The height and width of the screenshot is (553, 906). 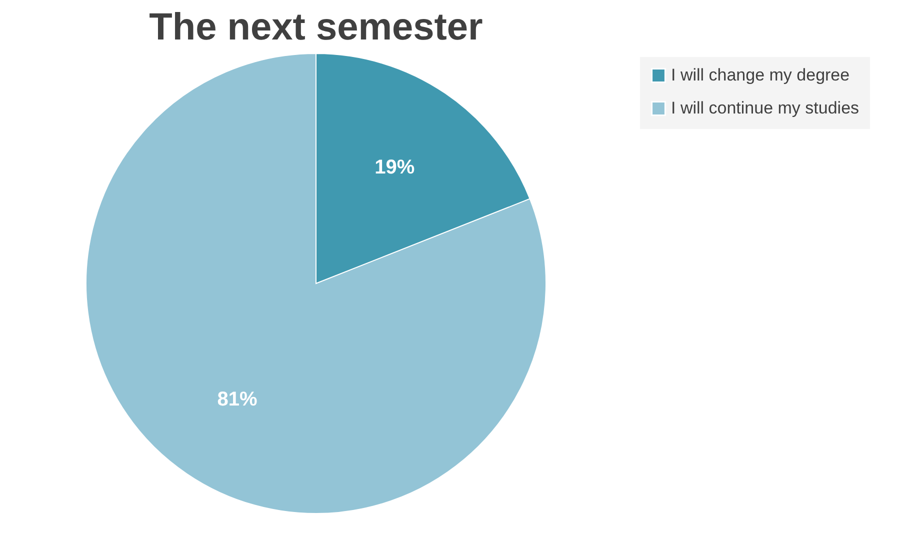 I want to click on data-label: 19%, so click(x=394, y=167).